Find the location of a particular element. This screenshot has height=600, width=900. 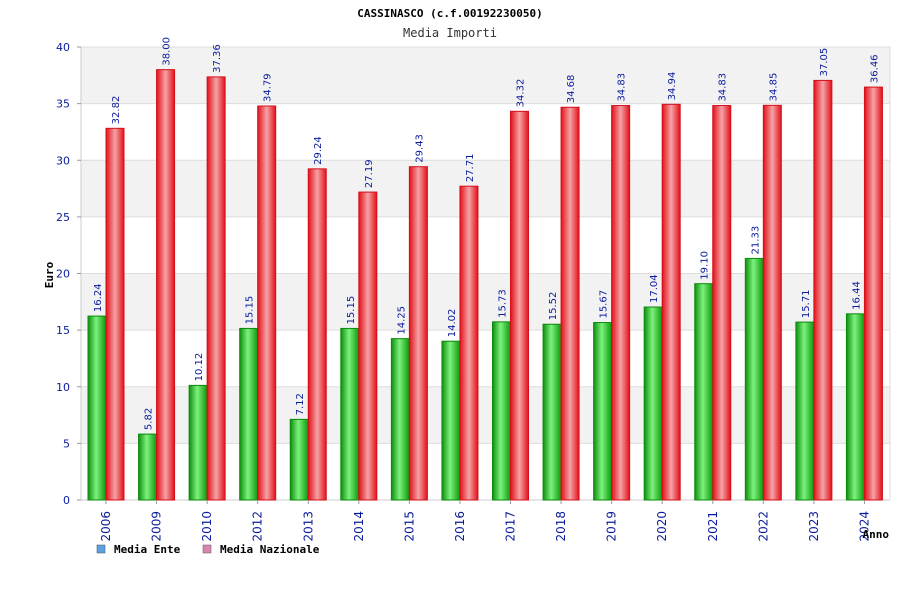

bar-value-label: 19.10 is located at coordinates (705, 265).